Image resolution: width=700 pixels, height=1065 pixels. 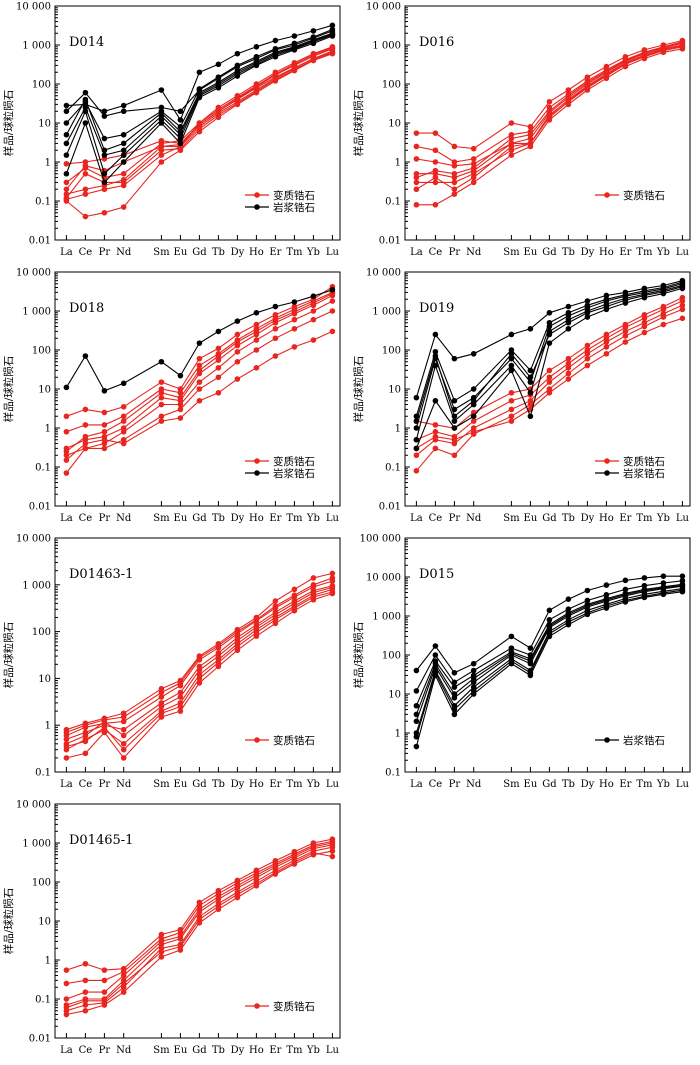 What do you see at coordinates (238, 518) in the screenshot?
I see `x-tick-label: Dy` at bounding box center [238, 518].